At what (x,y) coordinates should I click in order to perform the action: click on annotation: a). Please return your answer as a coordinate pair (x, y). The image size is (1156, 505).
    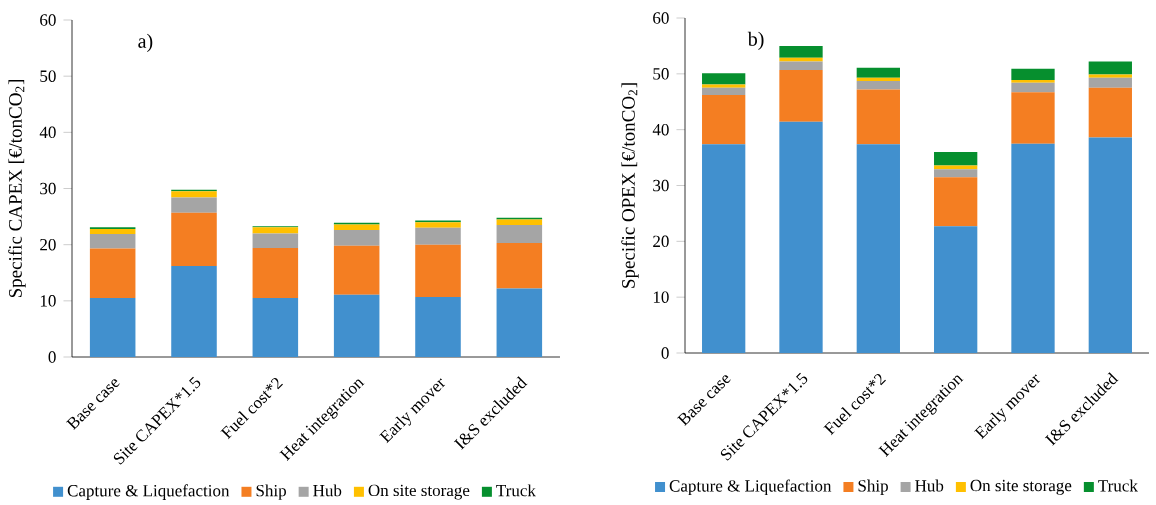
    Looking at the image, I should click on (145, 42).